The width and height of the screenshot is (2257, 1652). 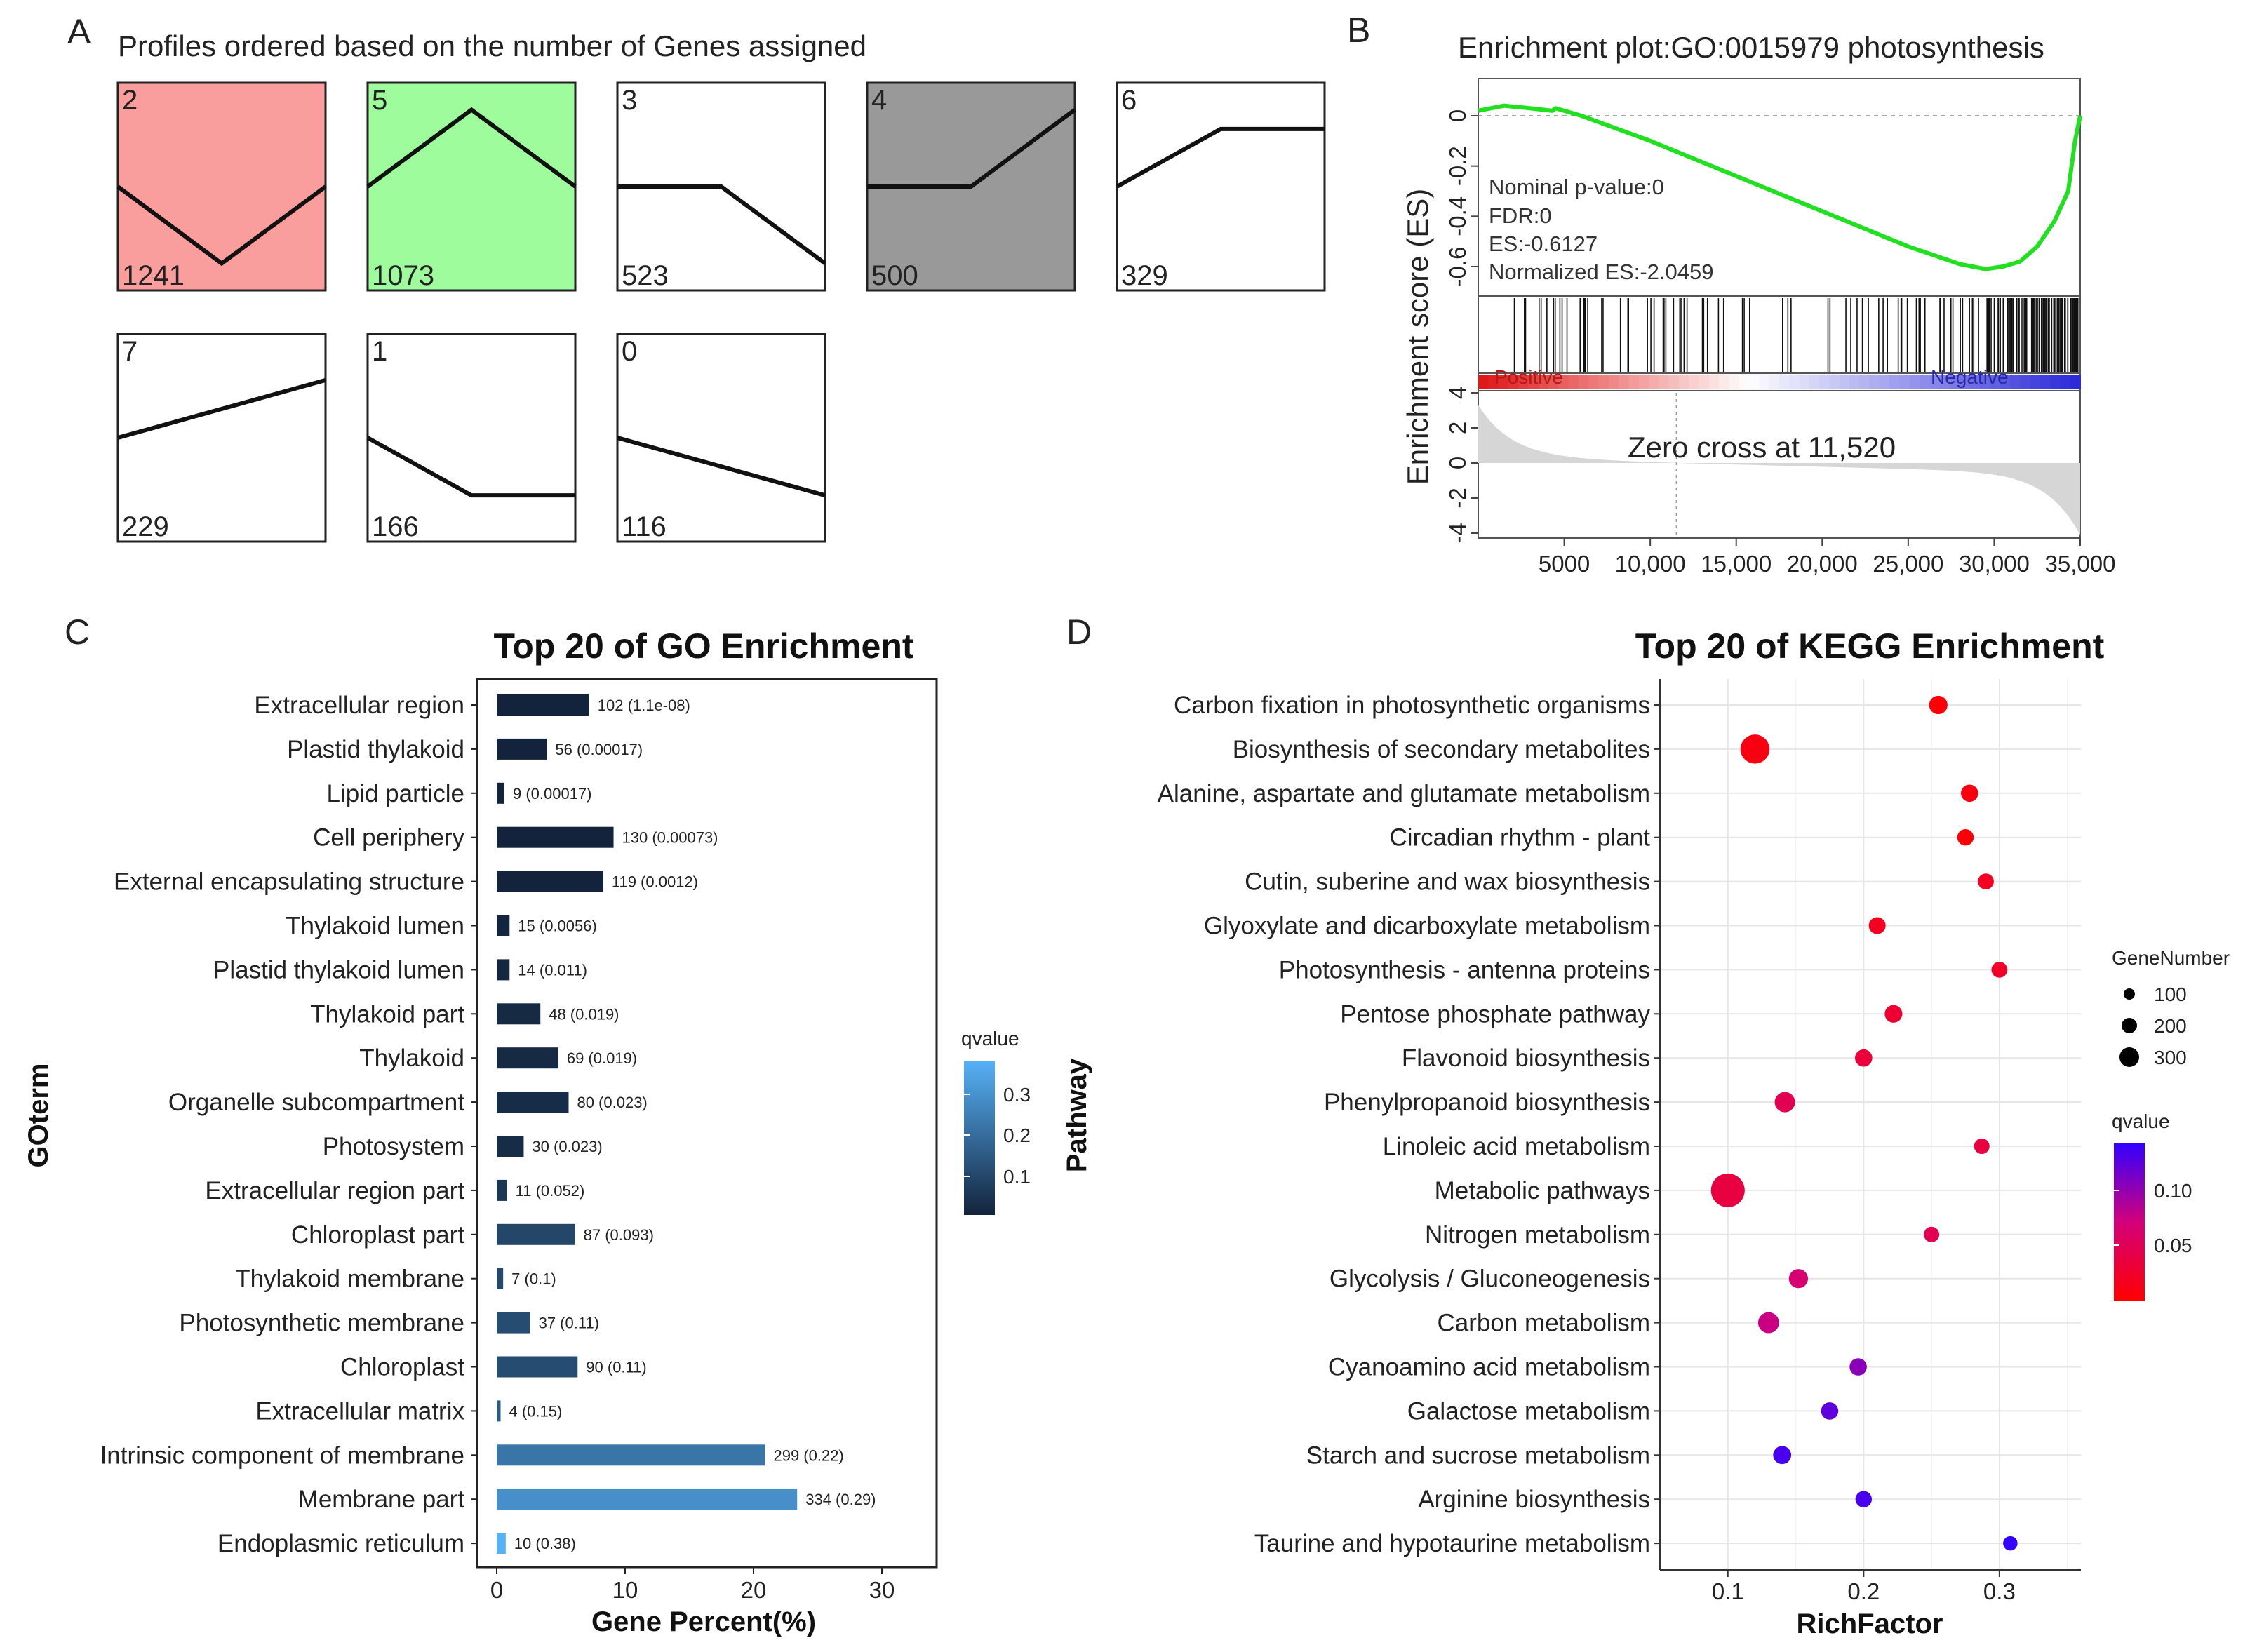 What do you see at coordinates (338, 969) in the screenshot?
I see `go-term-label: Plastid thylakoid lumen` at bounding box center [338, 969].